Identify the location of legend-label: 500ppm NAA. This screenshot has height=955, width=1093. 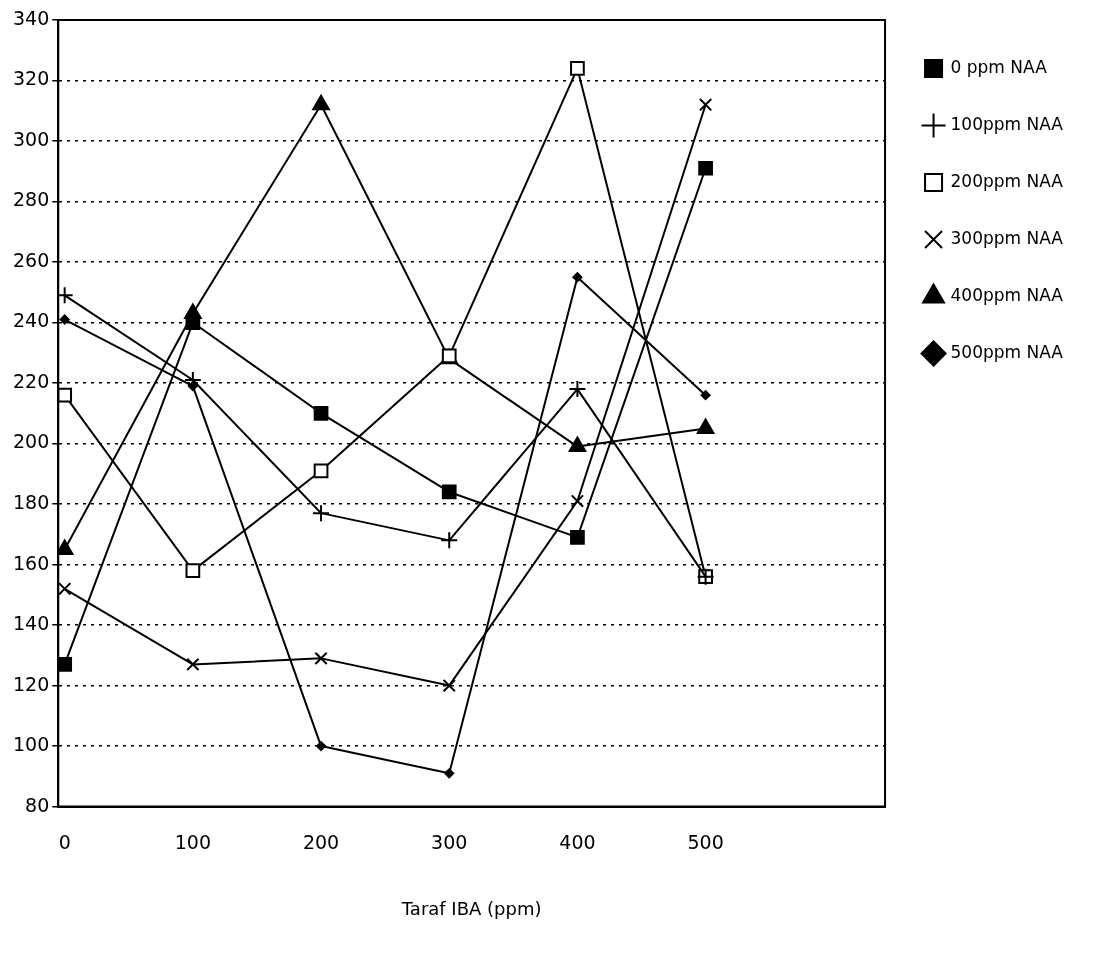
(1007, 351).